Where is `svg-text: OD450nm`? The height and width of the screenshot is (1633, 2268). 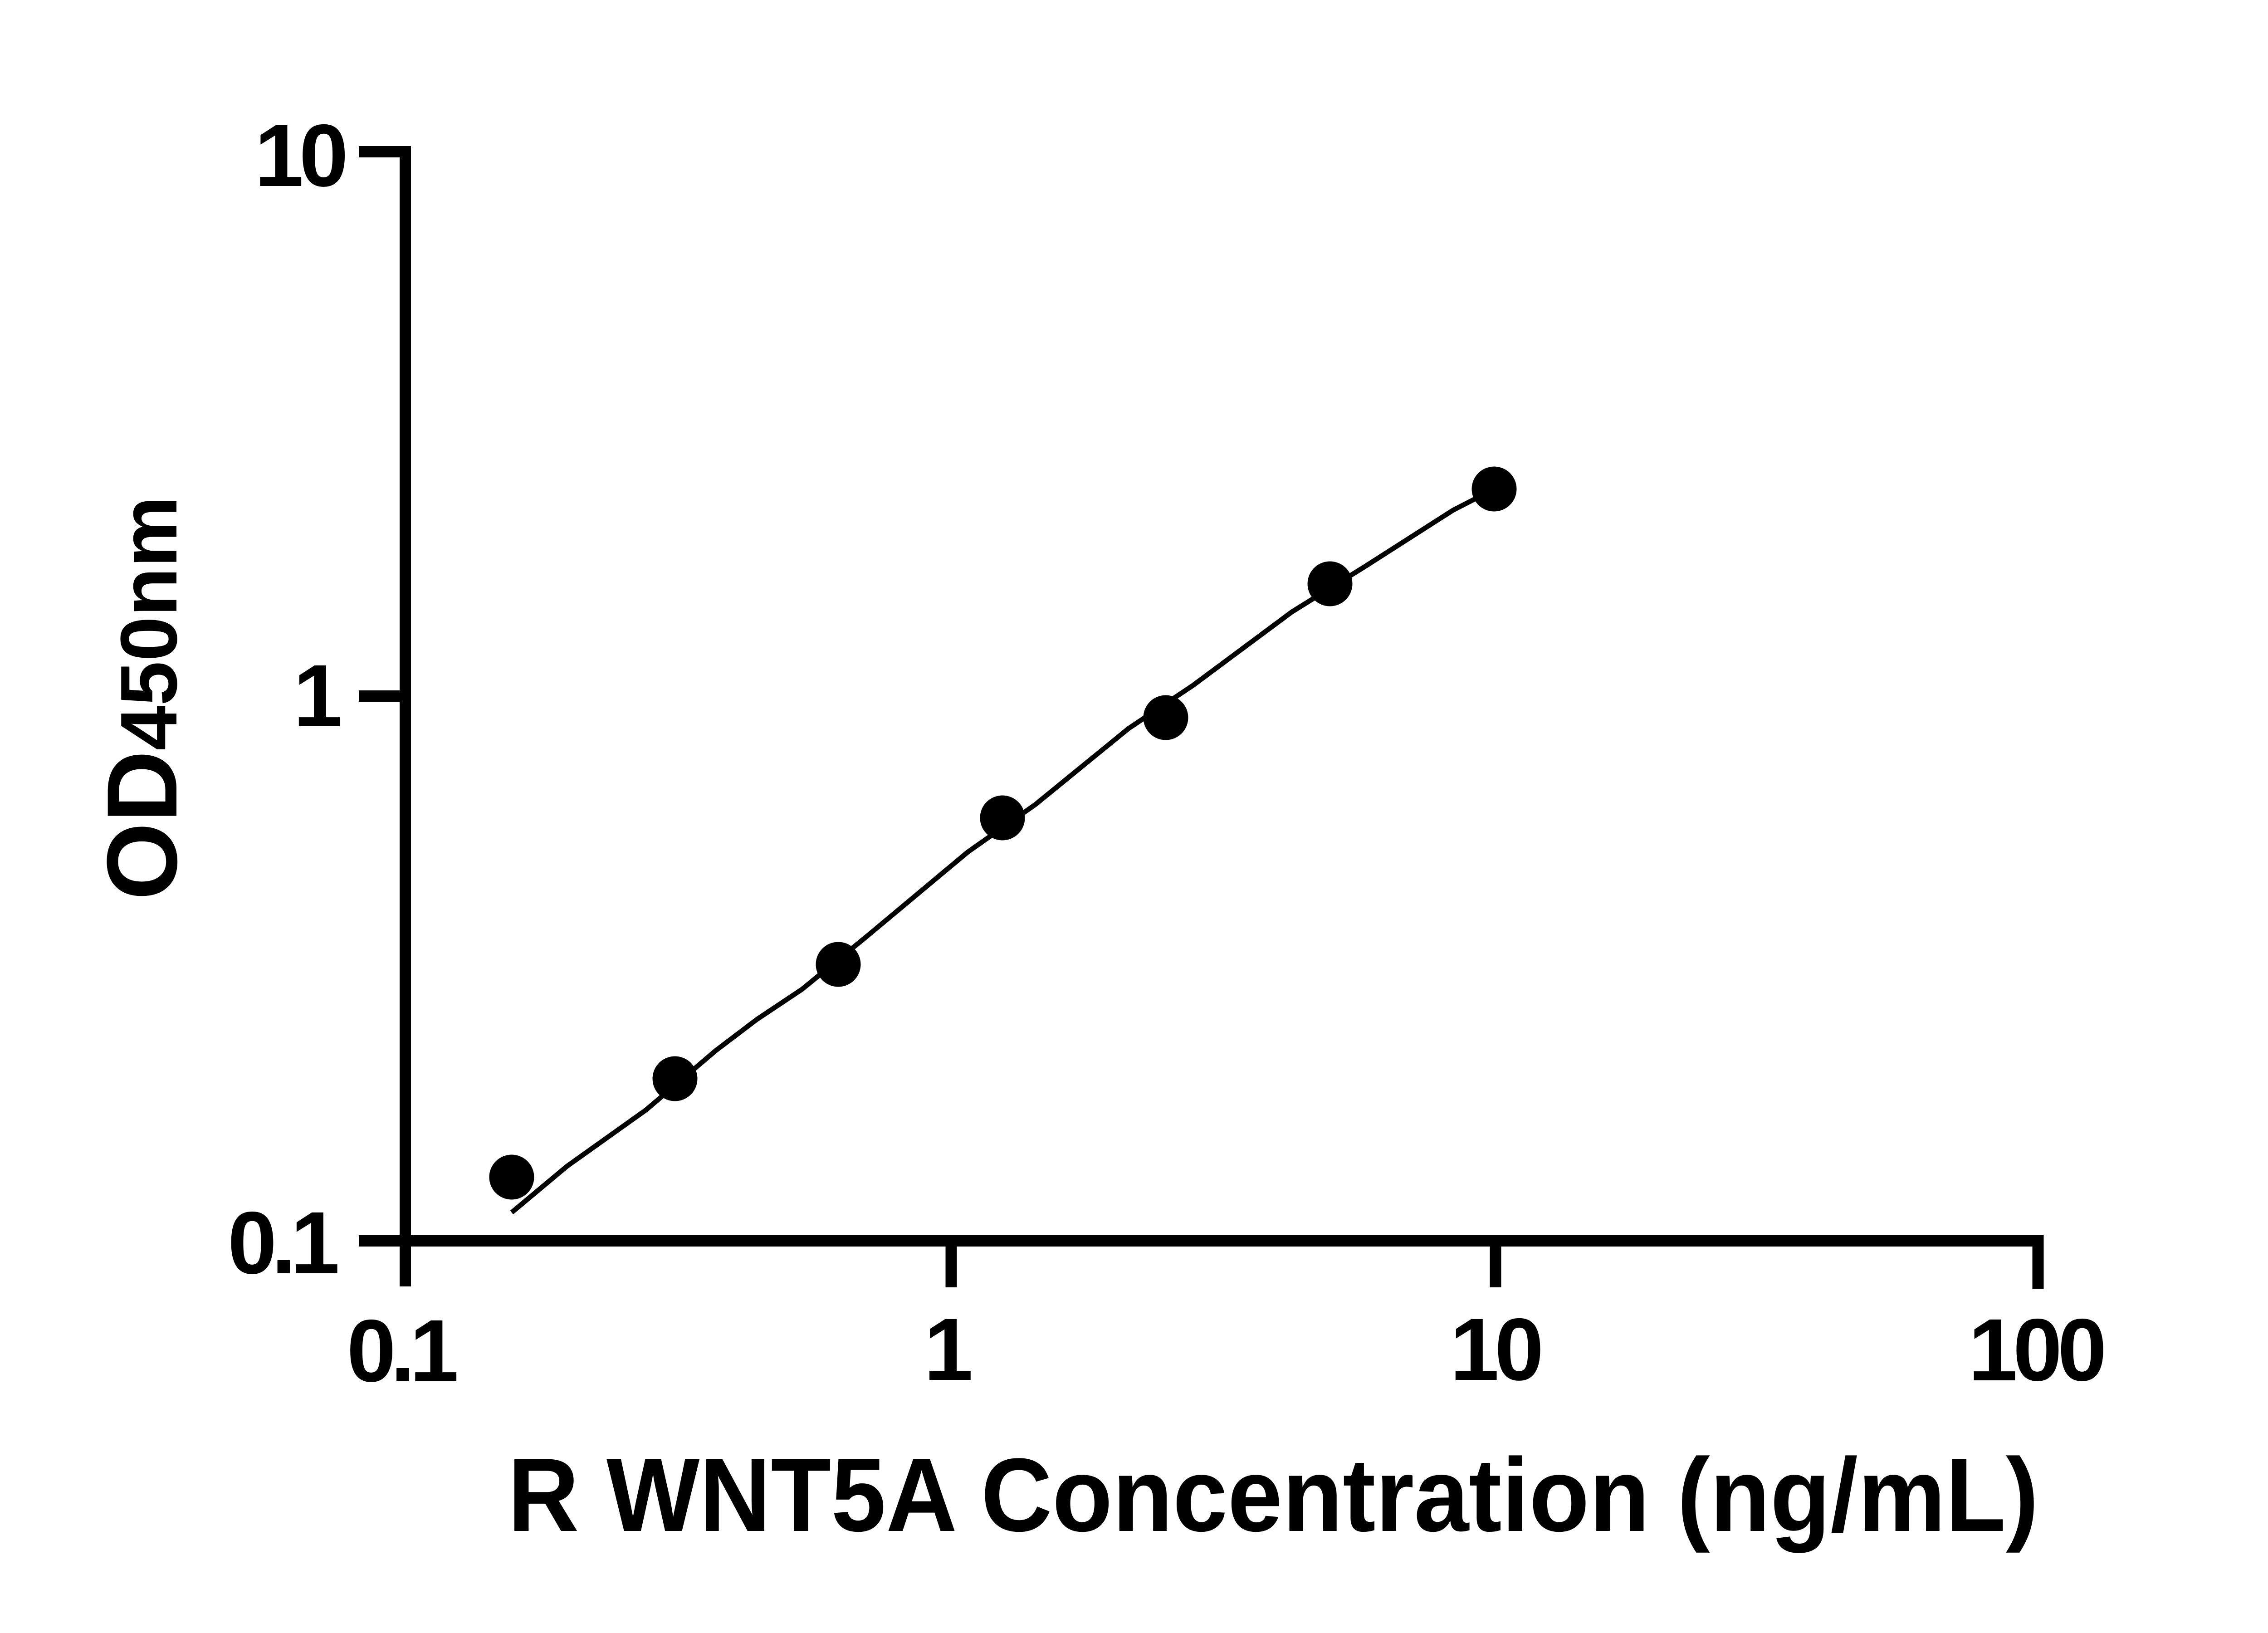
svg-text: OD450nm is located at coordinates (142, 698).